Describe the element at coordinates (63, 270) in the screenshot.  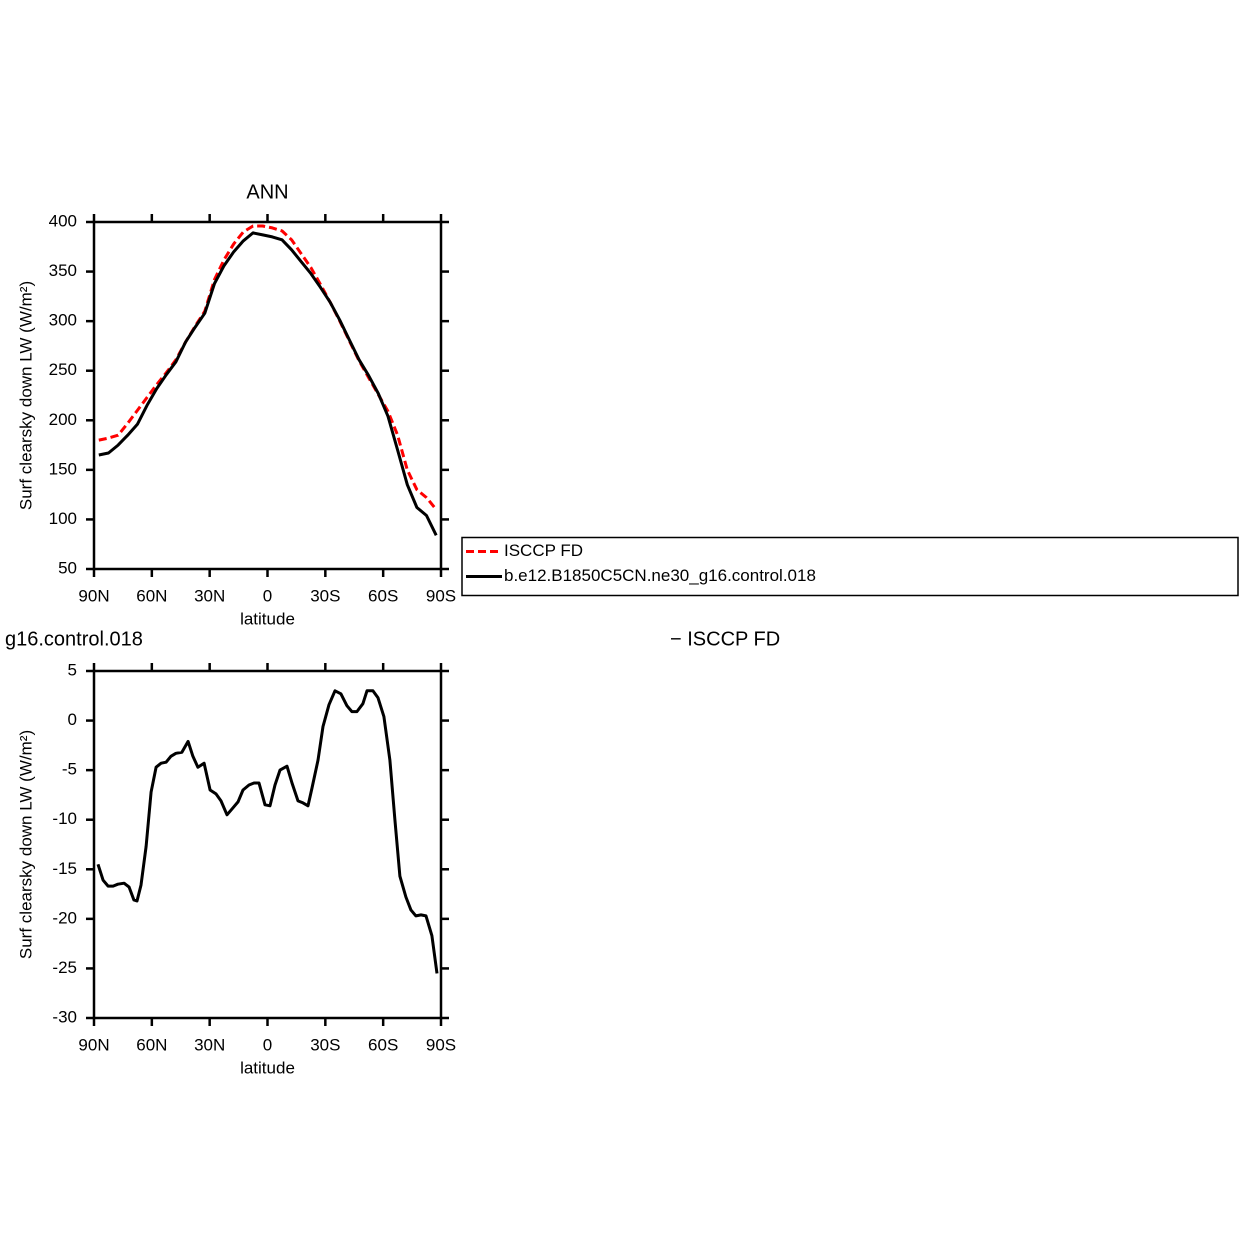
I see `y-tick-label: 350` at that location.